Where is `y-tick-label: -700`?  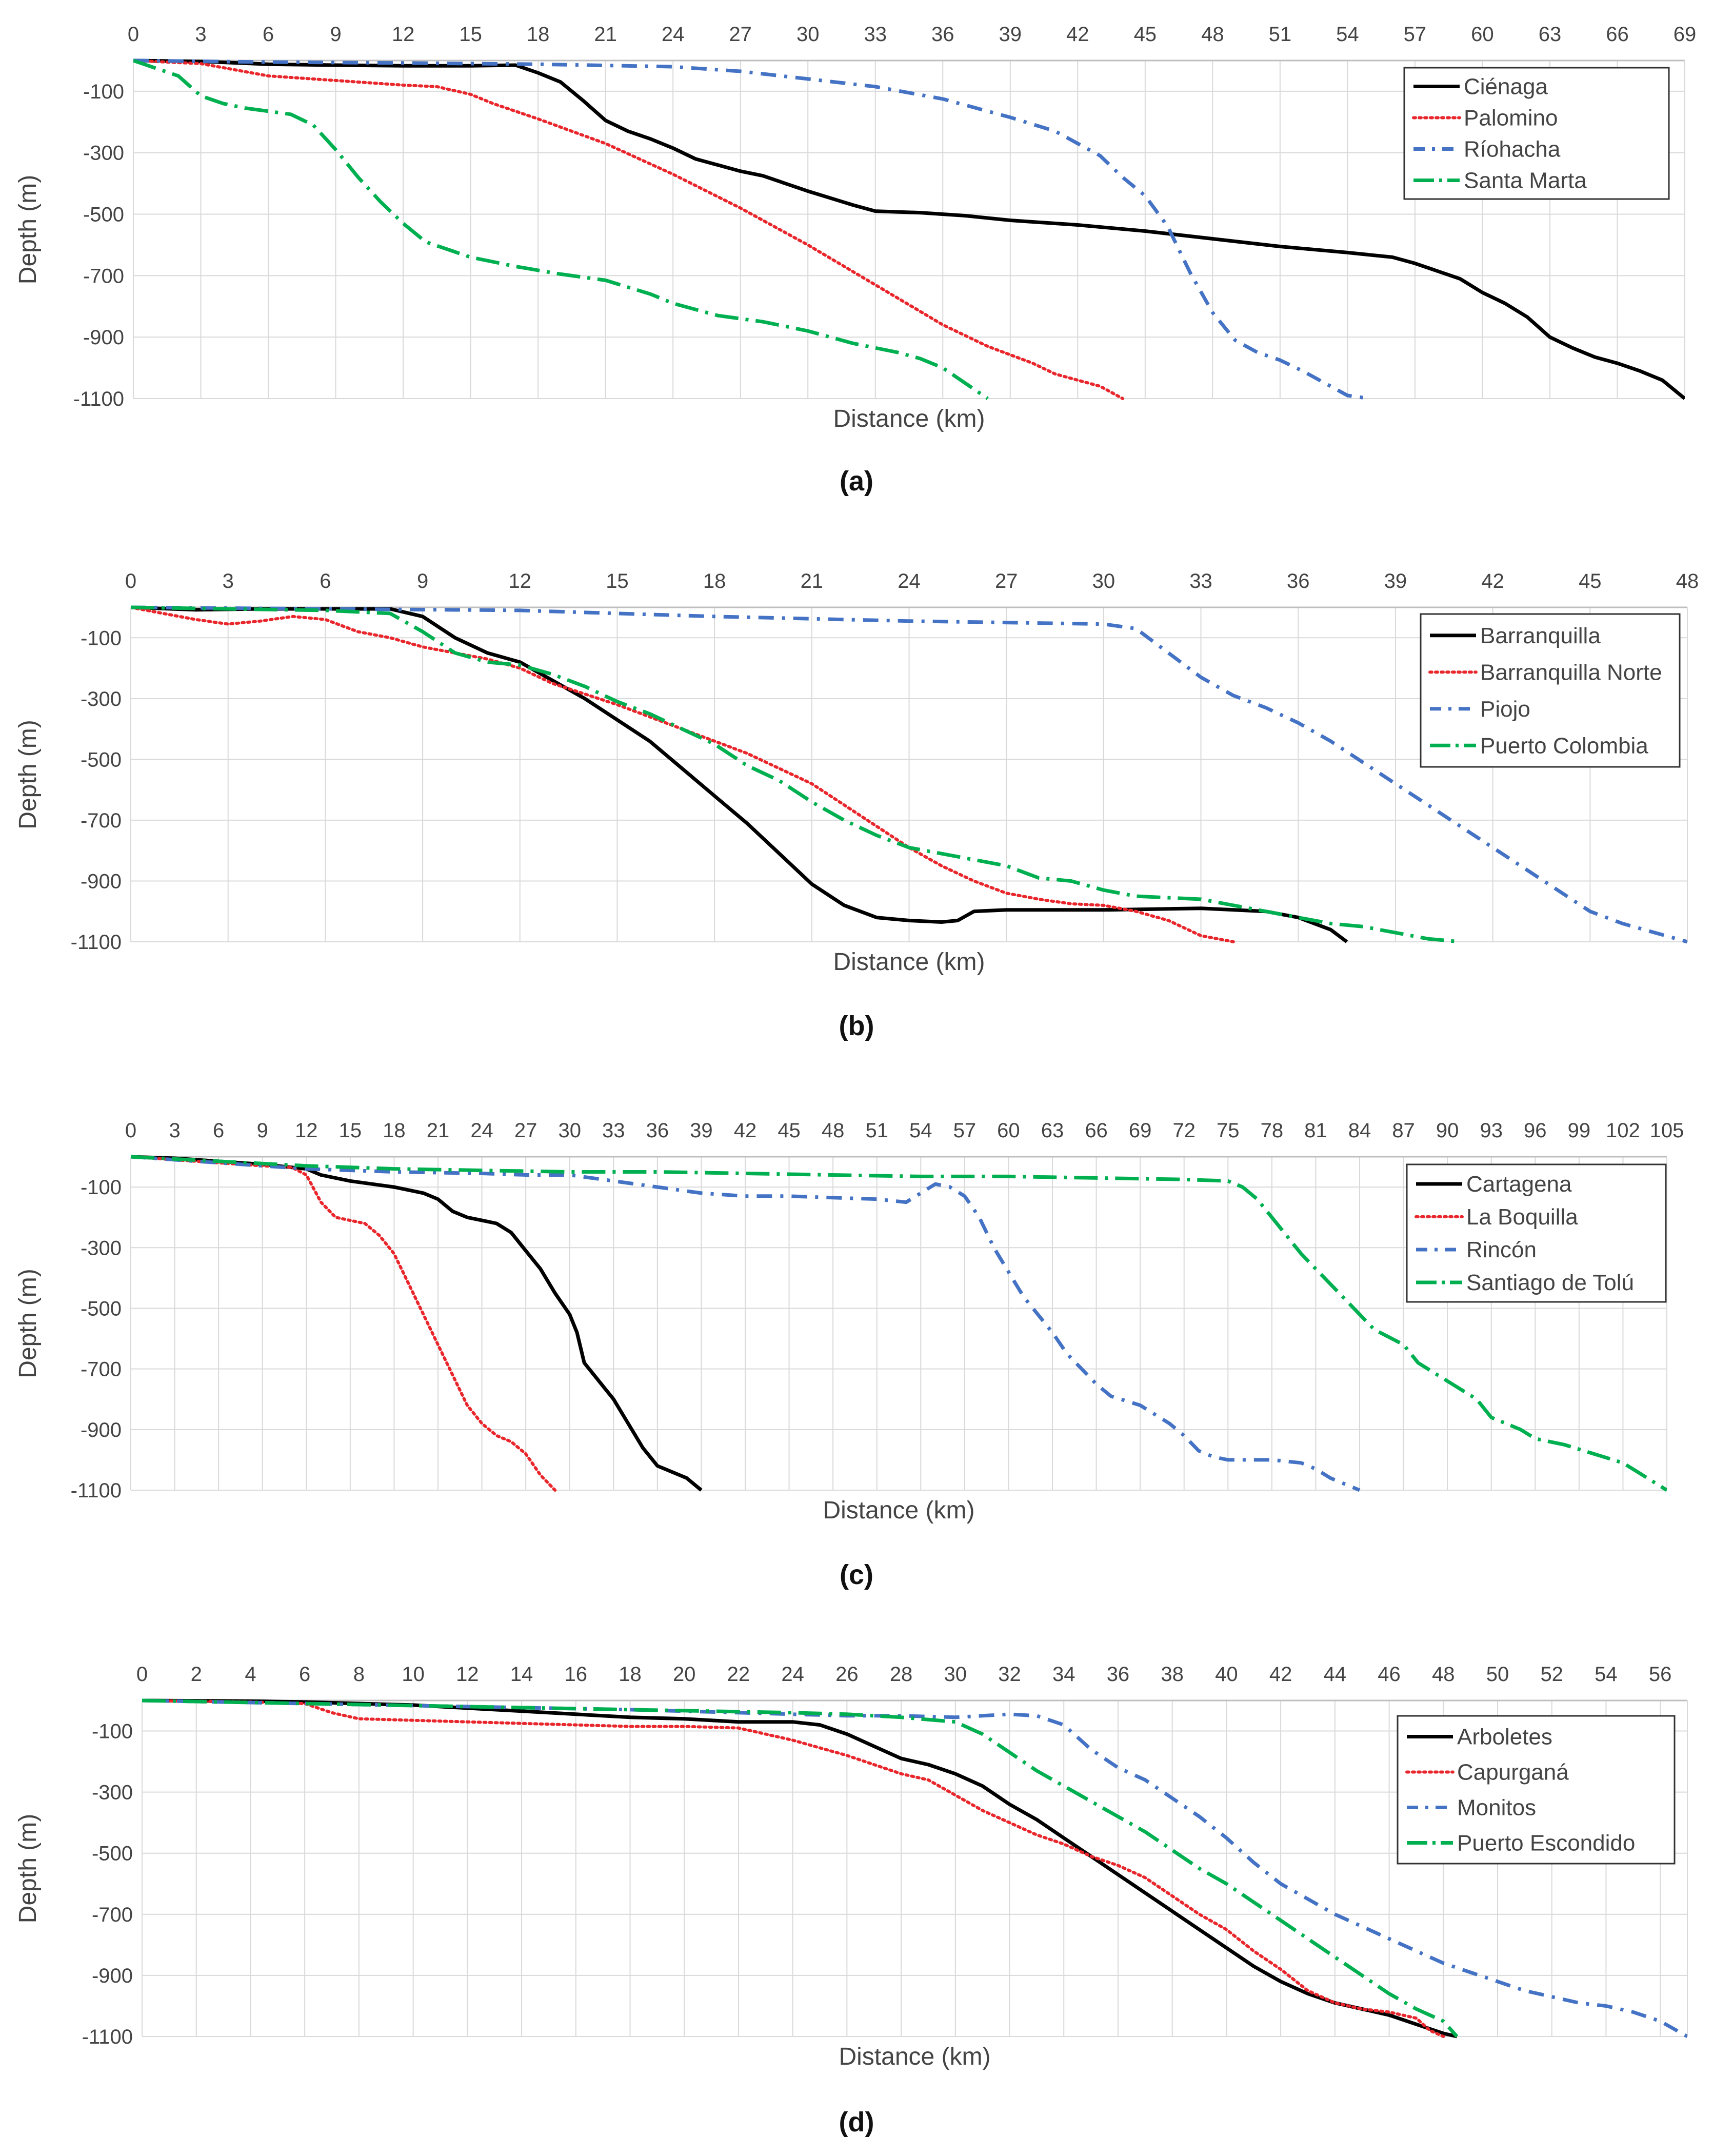 y-tick-label: -700 is located at coordinates (101, 1370).